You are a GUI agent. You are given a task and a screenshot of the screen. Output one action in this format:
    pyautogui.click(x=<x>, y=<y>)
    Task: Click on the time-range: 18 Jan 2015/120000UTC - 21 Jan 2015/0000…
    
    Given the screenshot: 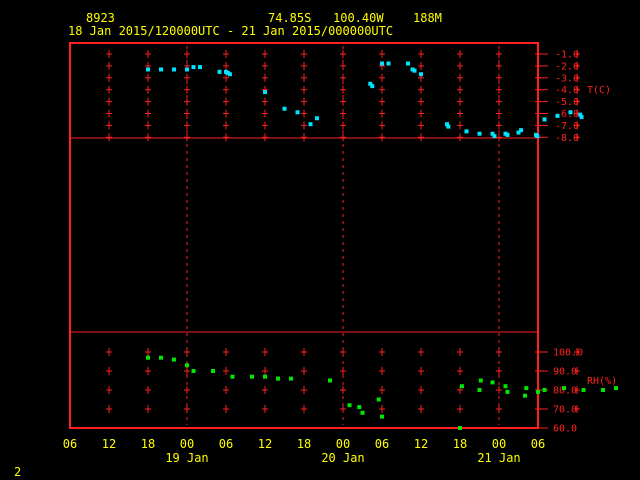 What is the action you would take?
    pyautogui.click(x=230, y=31)
    